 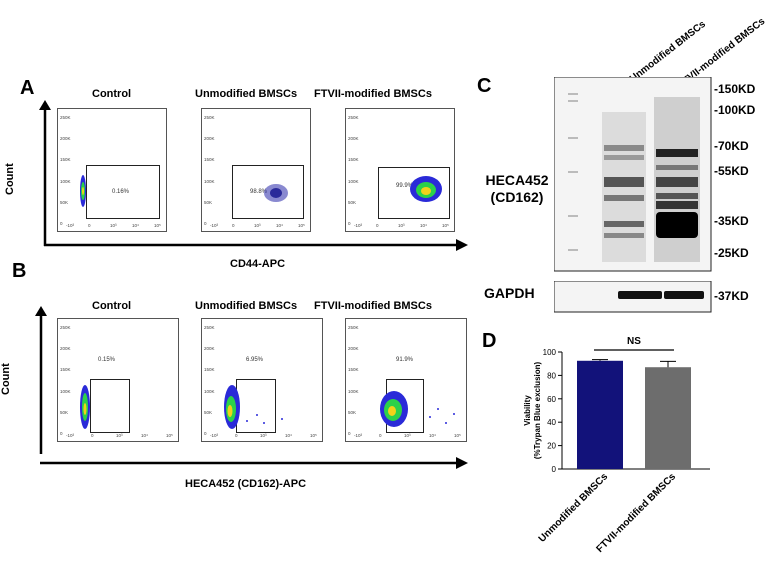 What do you see at coordinates (246, 306) in the screenshot?
I see `panel-b-plot2-title: Unmodified BMSCs` at bounding box center [246, 306].